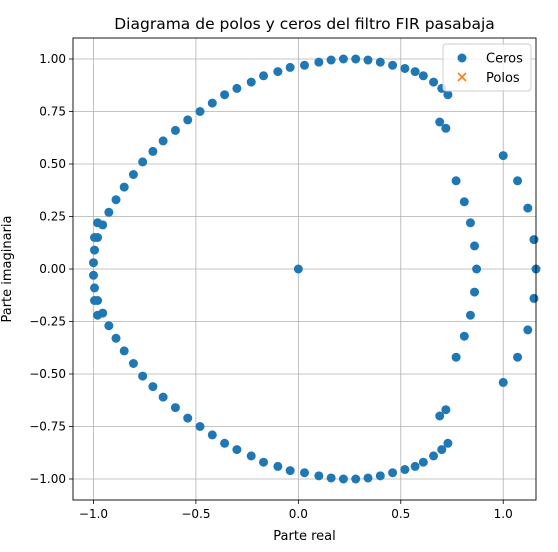  Describe the element at coordinates (462, 58) in the screenshot. I see `legend-marker-ceros` at that location.